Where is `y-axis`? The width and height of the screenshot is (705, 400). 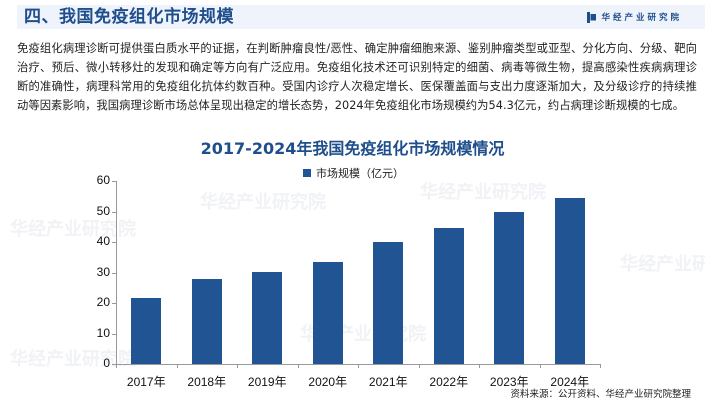 y-axis is located at coordinates (116, 273).